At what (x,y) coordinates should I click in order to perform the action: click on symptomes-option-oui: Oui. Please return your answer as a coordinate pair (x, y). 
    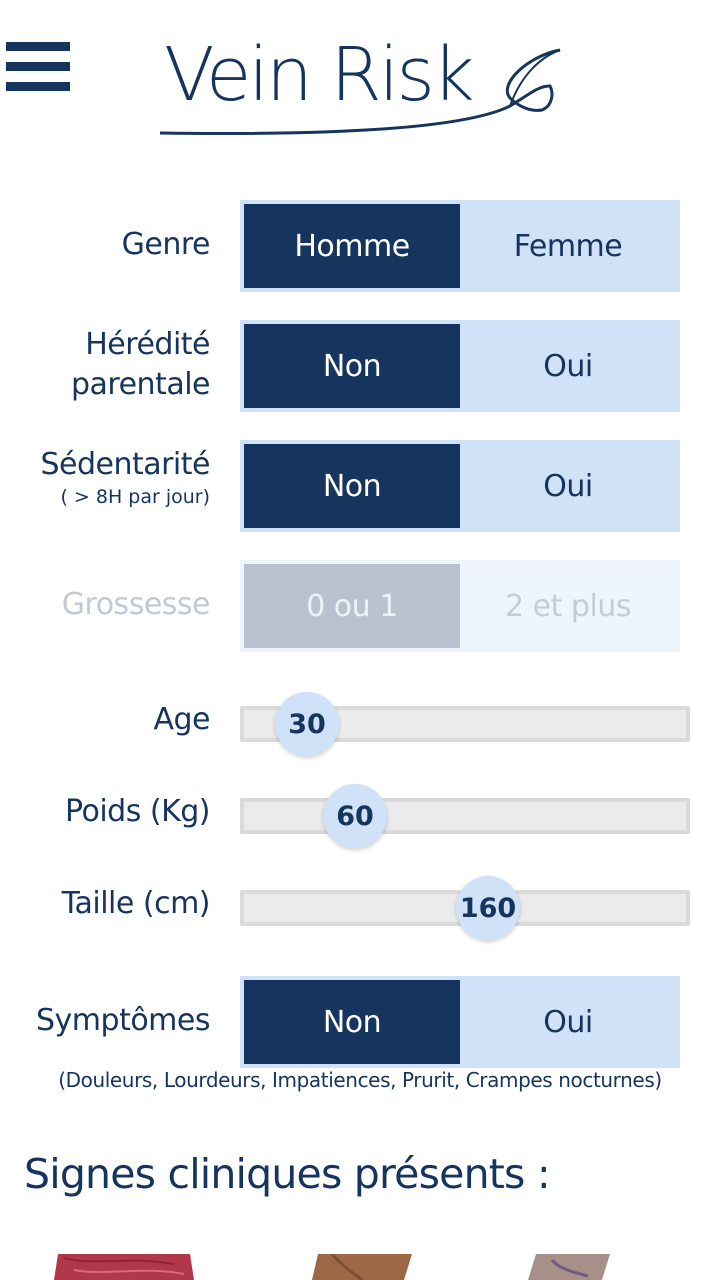
    Looking at the image, I should click on (568, 1022).